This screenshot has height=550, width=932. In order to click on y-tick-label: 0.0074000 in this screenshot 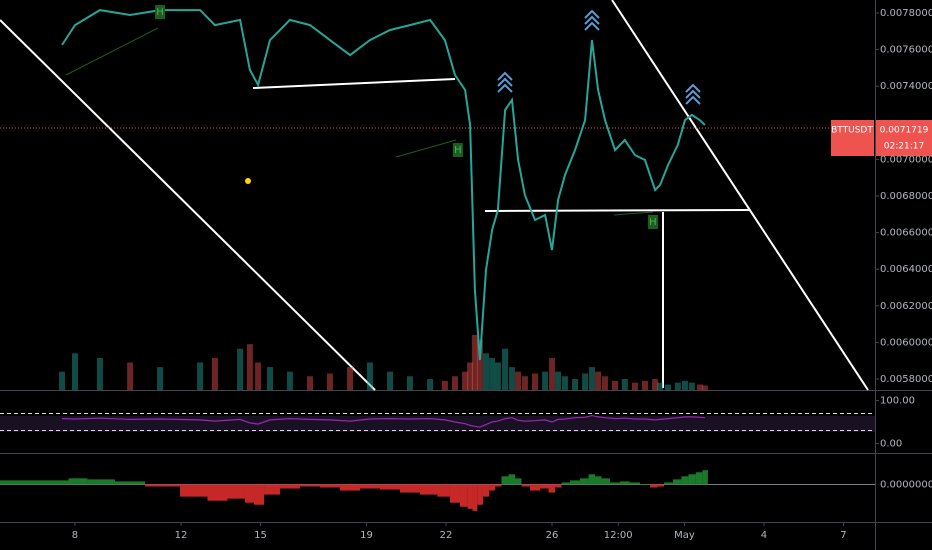, I will do `click(906, 86)`.